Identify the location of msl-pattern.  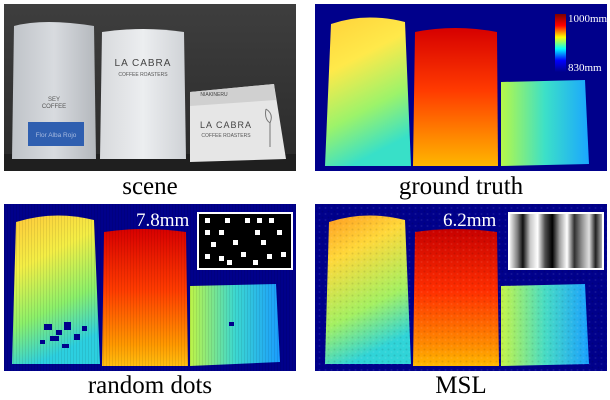
(556, 241).